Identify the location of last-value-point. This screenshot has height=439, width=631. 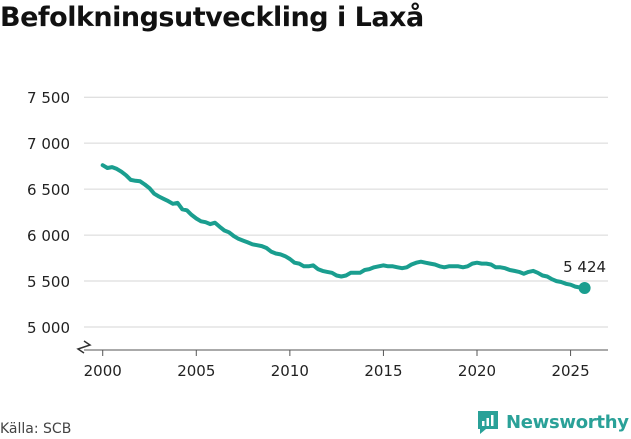
(584, 288).